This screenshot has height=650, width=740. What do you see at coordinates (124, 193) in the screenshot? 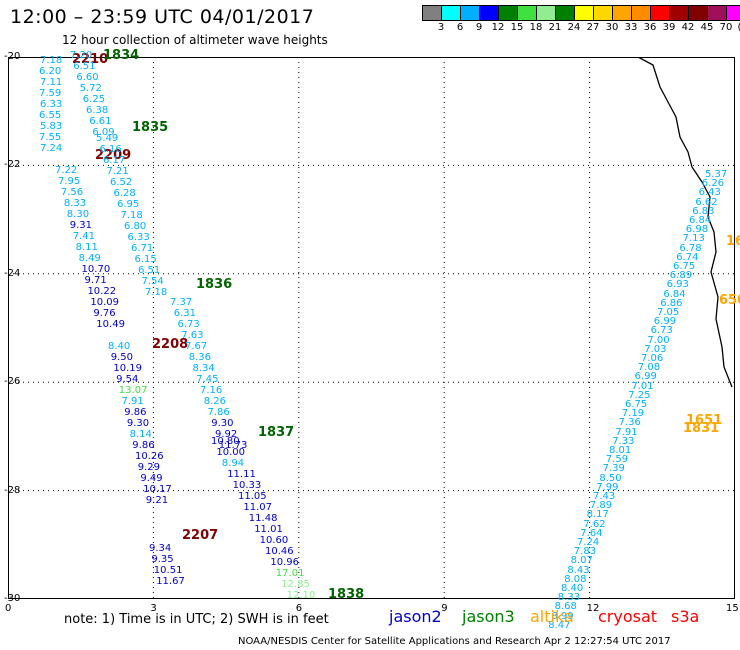
I see `wave-height-value: 6.28` at bounding box center [124, 193].